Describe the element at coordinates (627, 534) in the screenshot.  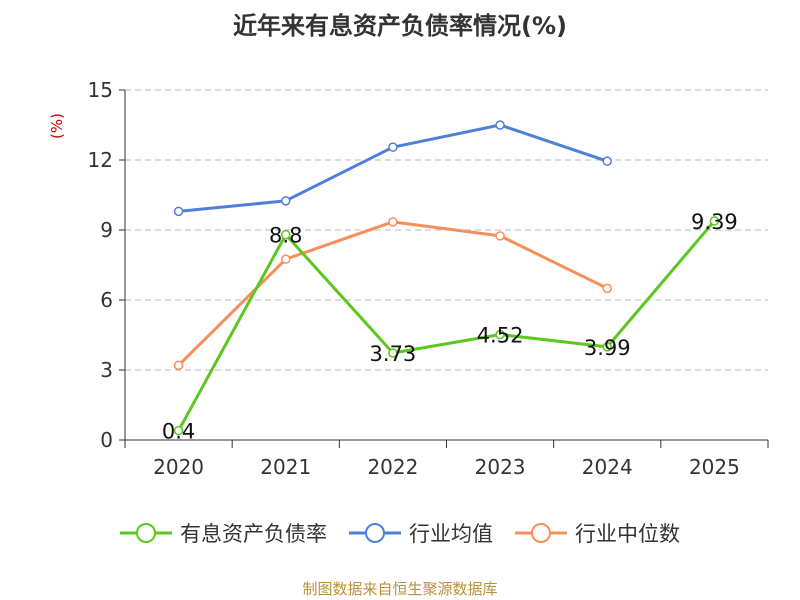
I see `legend-label: 行业中位数` at that location.